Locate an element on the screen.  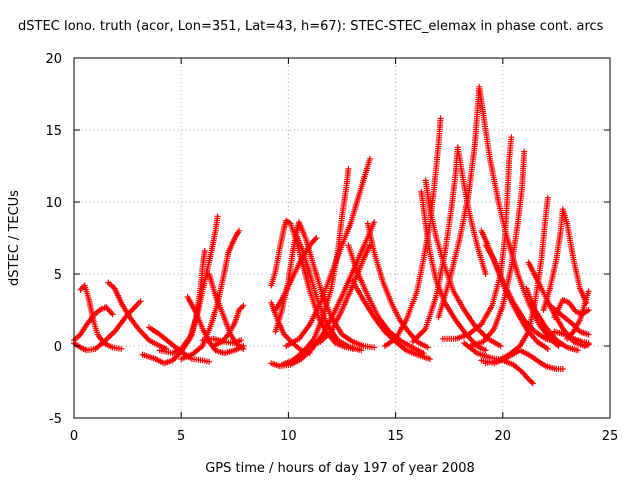
y-tick-label: 10 is located at coordinates (53, 203).